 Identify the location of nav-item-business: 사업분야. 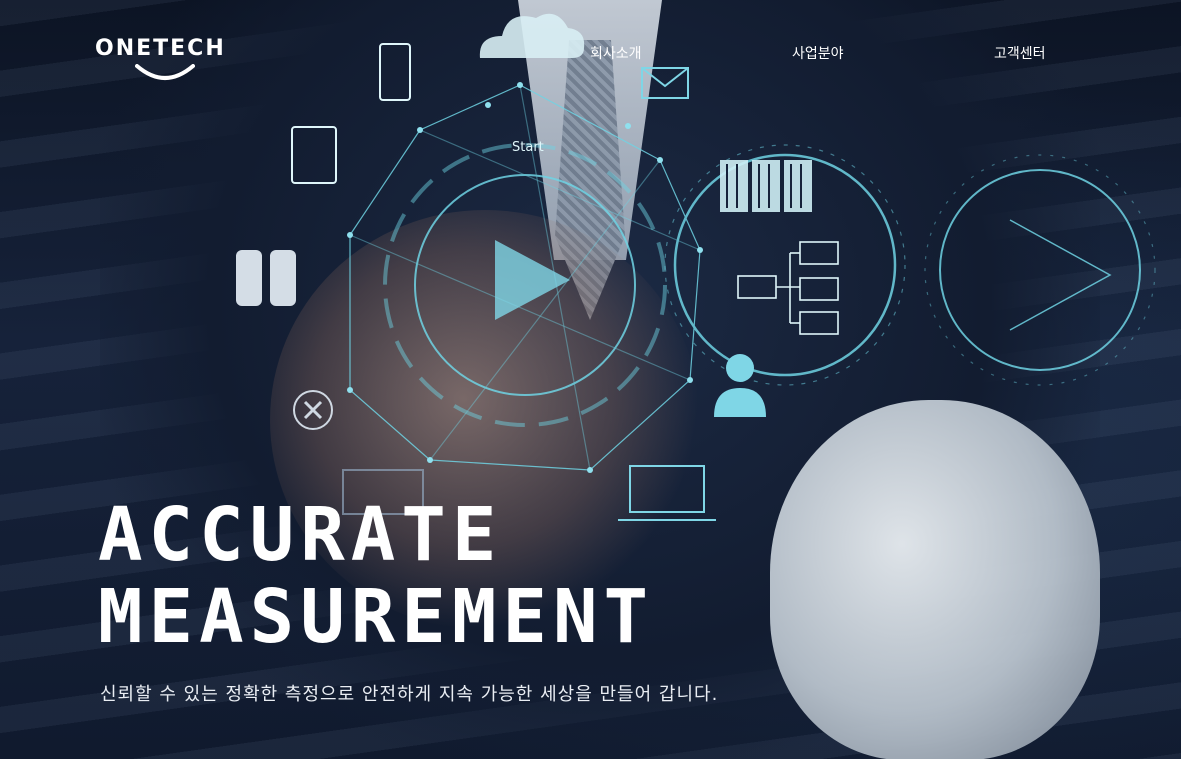
(818, 54).